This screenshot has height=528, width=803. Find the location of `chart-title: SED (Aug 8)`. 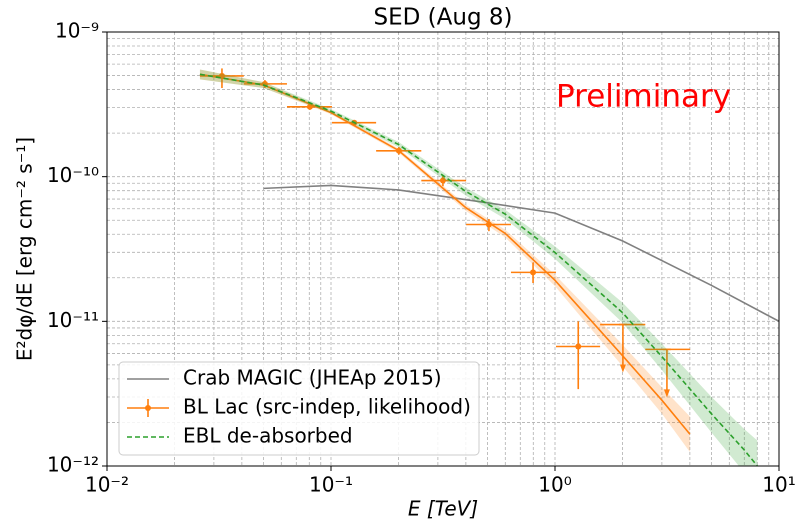

chart-title: SED (Aug 8) is located at coordinates (443, 18).